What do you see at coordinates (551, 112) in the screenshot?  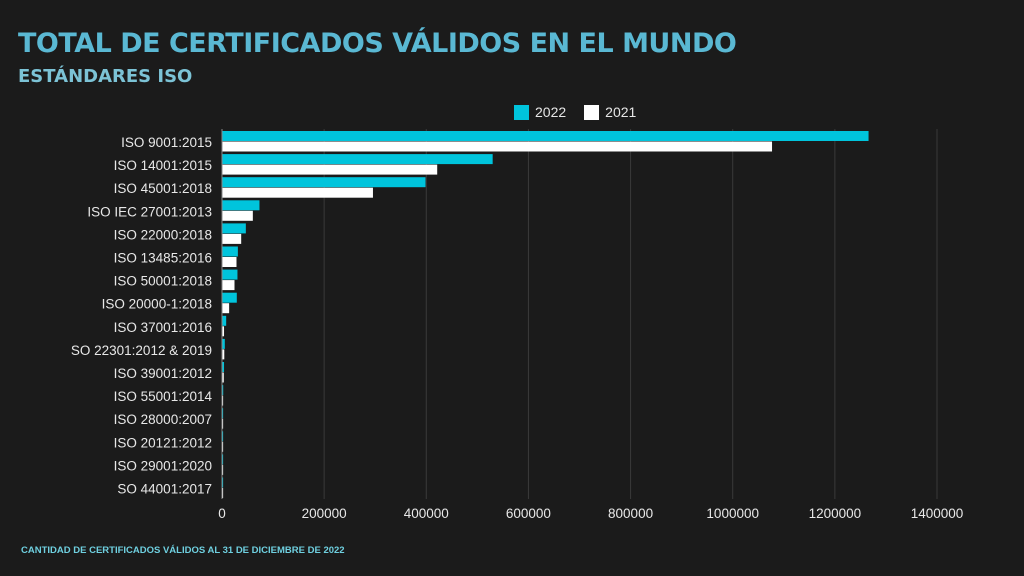 I see `legend-label-2022: 2022` at bounding box center [551, 112].